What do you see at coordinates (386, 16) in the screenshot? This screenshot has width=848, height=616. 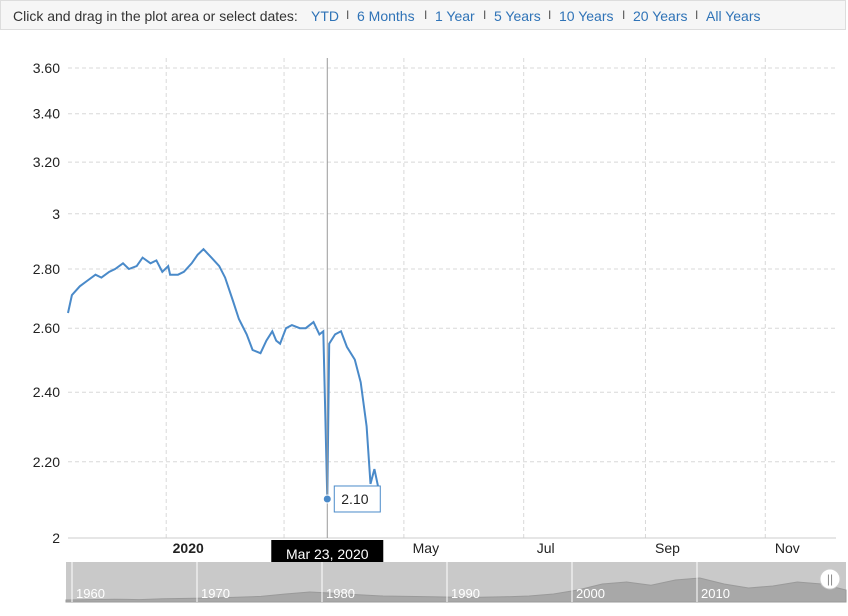 I see `range-6-months-button: 6 Months` at bounding box center [386, 16].